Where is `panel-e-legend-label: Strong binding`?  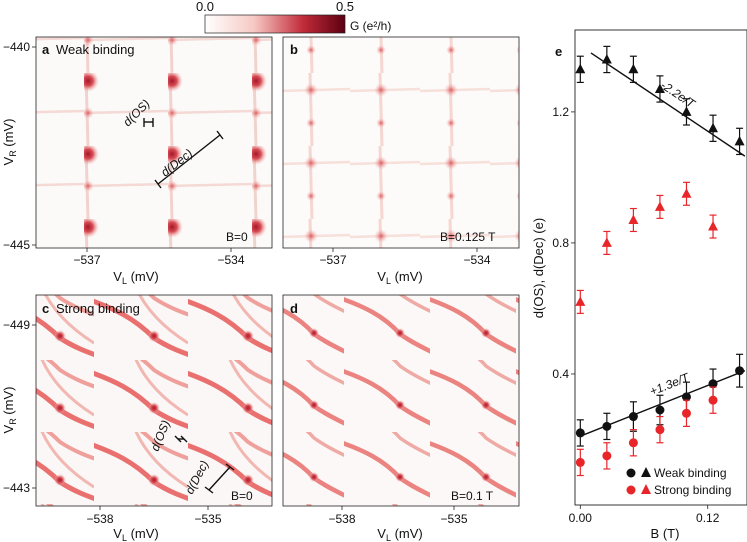 panel-e-legend-label: Strong binding is located at coordinates (692, 490).